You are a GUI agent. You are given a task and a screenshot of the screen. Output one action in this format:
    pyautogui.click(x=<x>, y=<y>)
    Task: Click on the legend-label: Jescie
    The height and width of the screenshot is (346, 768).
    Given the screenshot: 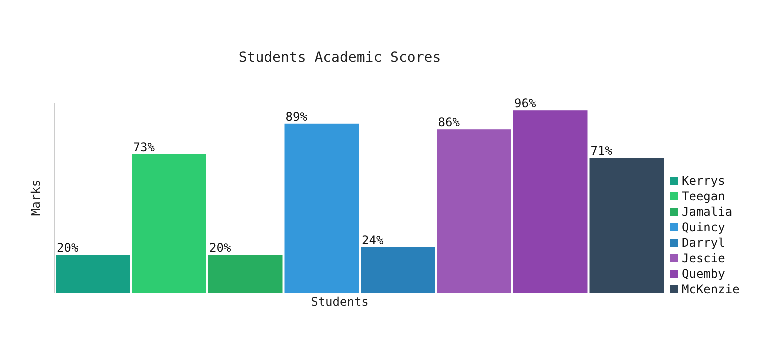 What is the action you would take?
    pyautogui.click(x=704, y=259)
    